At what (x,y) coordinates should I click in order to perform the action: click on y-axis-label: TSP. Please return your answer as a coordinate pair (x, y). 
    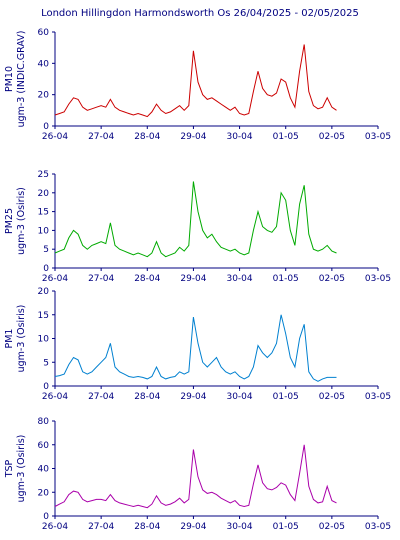
    Looking at the image, I should click on (9, 468).